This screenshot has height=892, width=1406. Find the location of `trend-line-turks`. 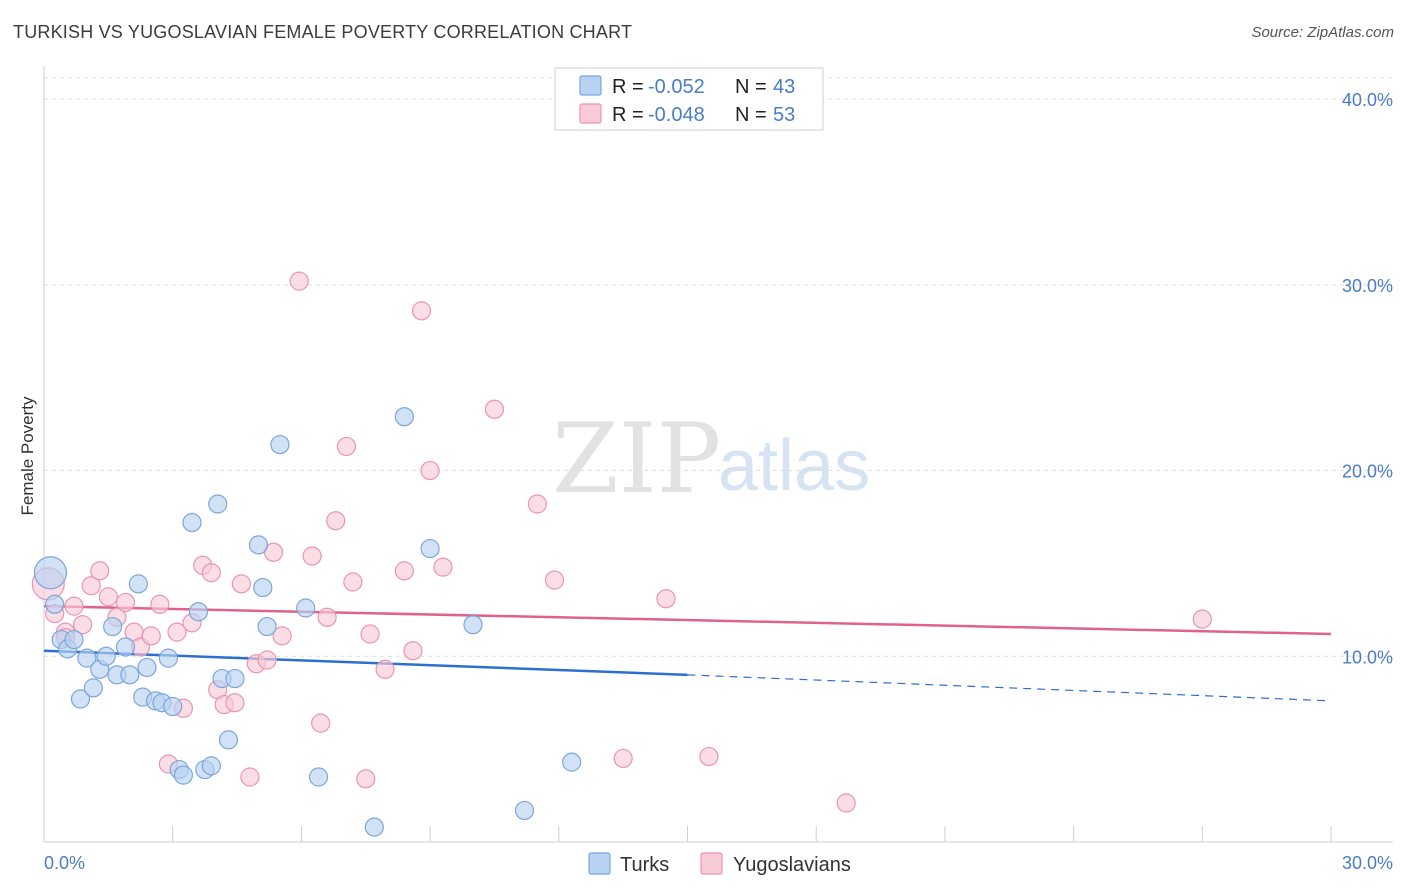

trend-line-turks is located at coordinates (365, 663).